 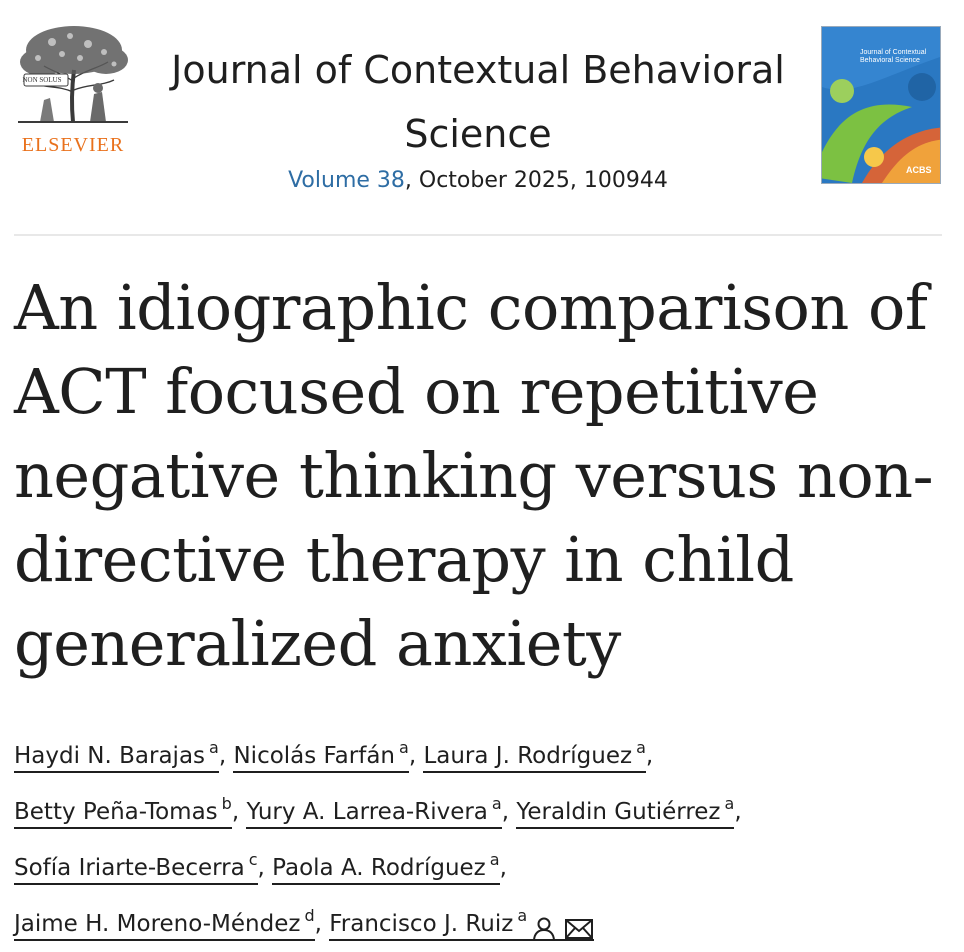 I want to click on author-link: Paola A. Rodríguez a, so click(x=386, y=867).